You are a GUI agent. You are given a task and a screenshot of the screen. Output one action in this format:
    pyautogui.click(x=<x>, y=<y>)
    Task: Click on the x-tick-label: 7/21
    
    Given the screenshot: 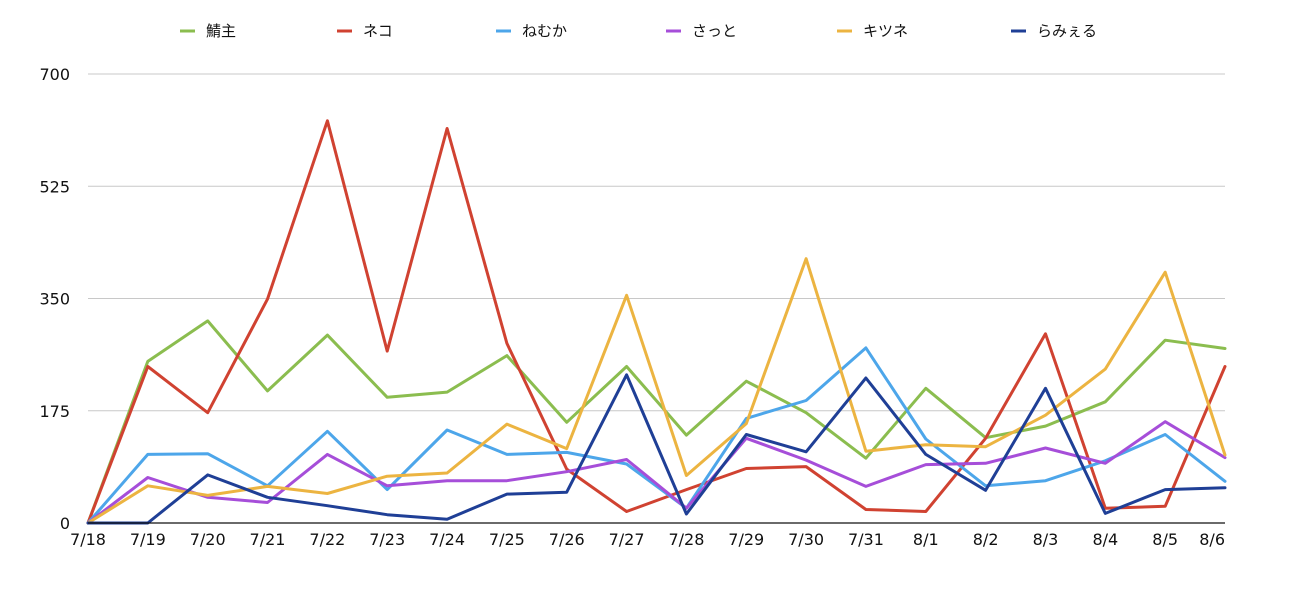 What is the action you would take?
    pyautogui.click(x=268, y=539)
    